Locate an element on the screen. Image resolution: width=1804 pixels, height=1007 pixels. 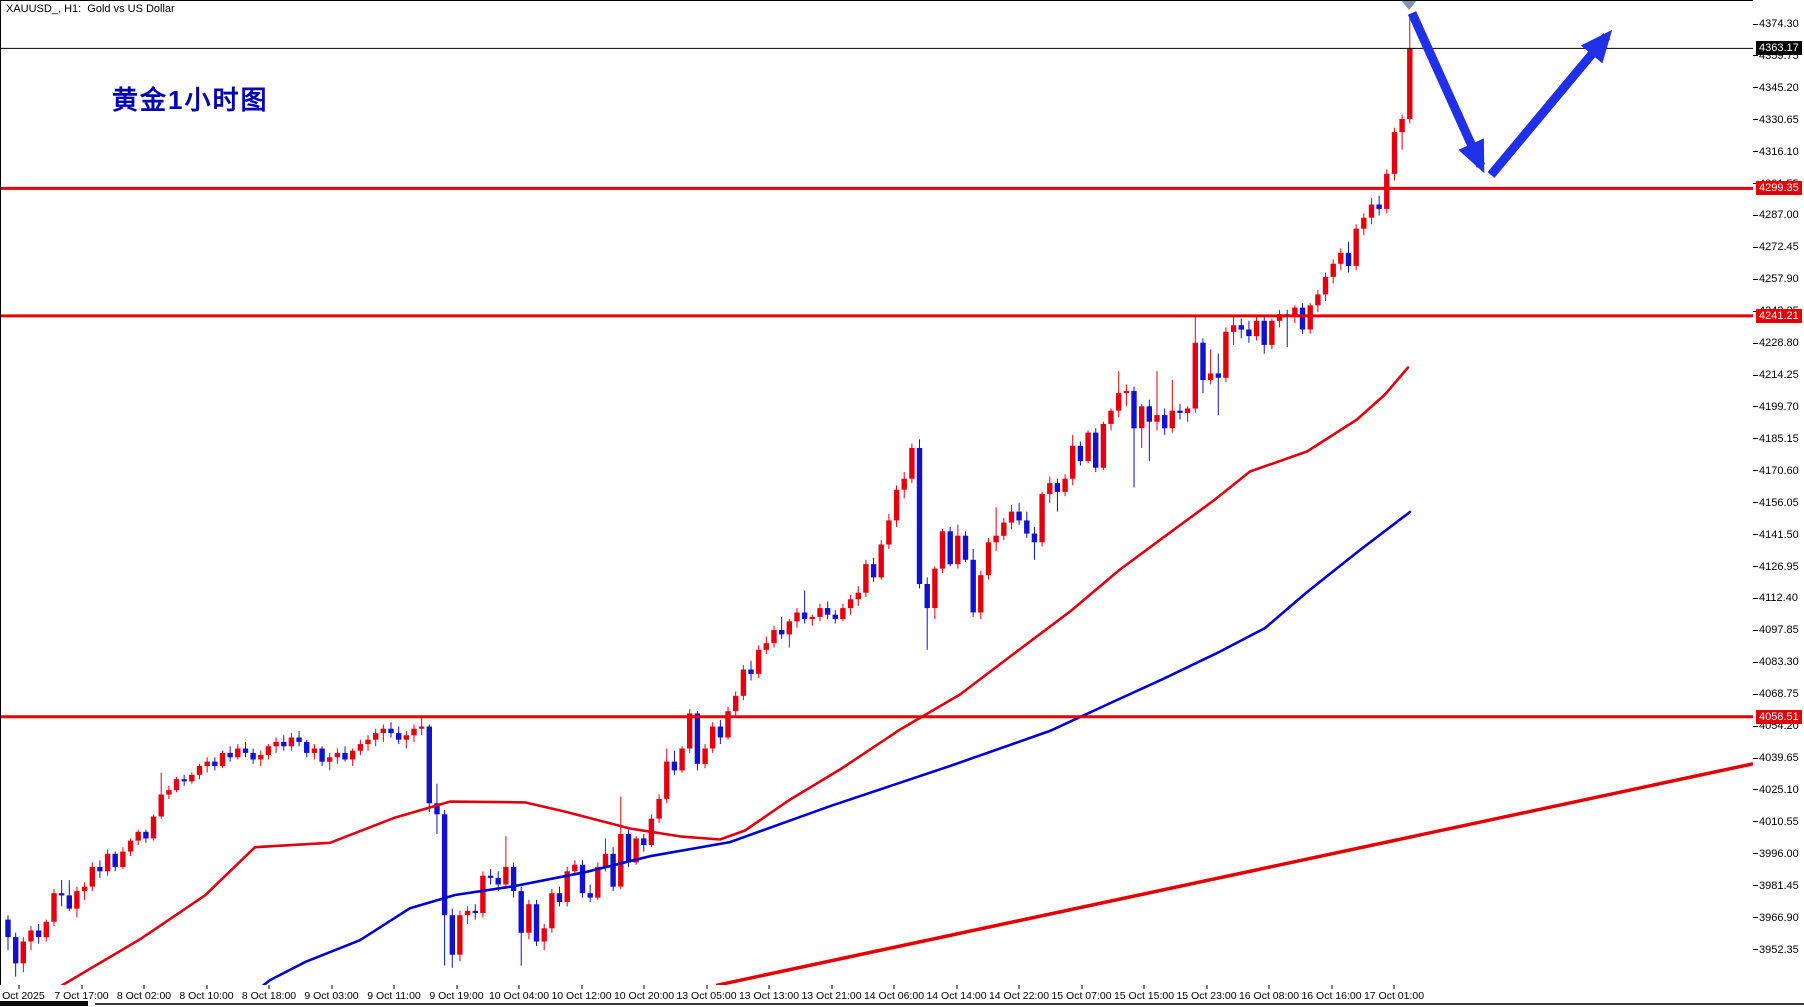
price-tick-label: 4025.10 is located at coordinates (1779, 789).